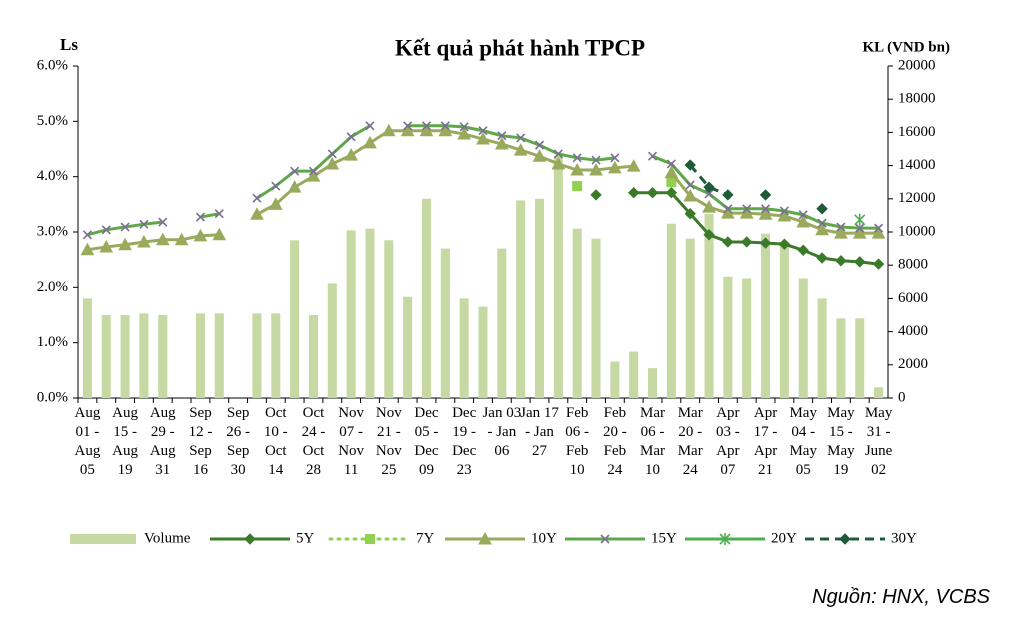 The width and height of the screenshot is (1010, 624). What do you see at coordinates (69, 44) in the screenshot?
I see `y-axis-label: Ls` at bounding box center [69, 44].